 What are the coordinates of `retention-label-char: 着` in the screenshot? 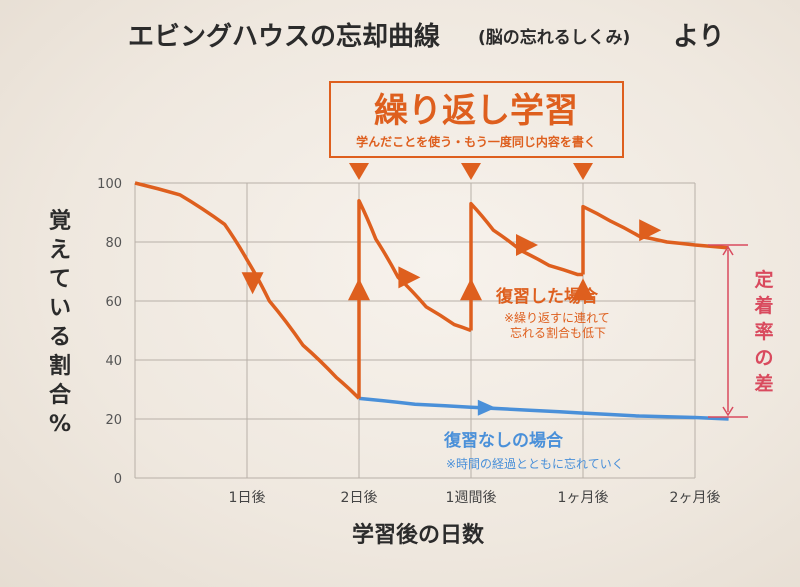 It's located at (763, 305).